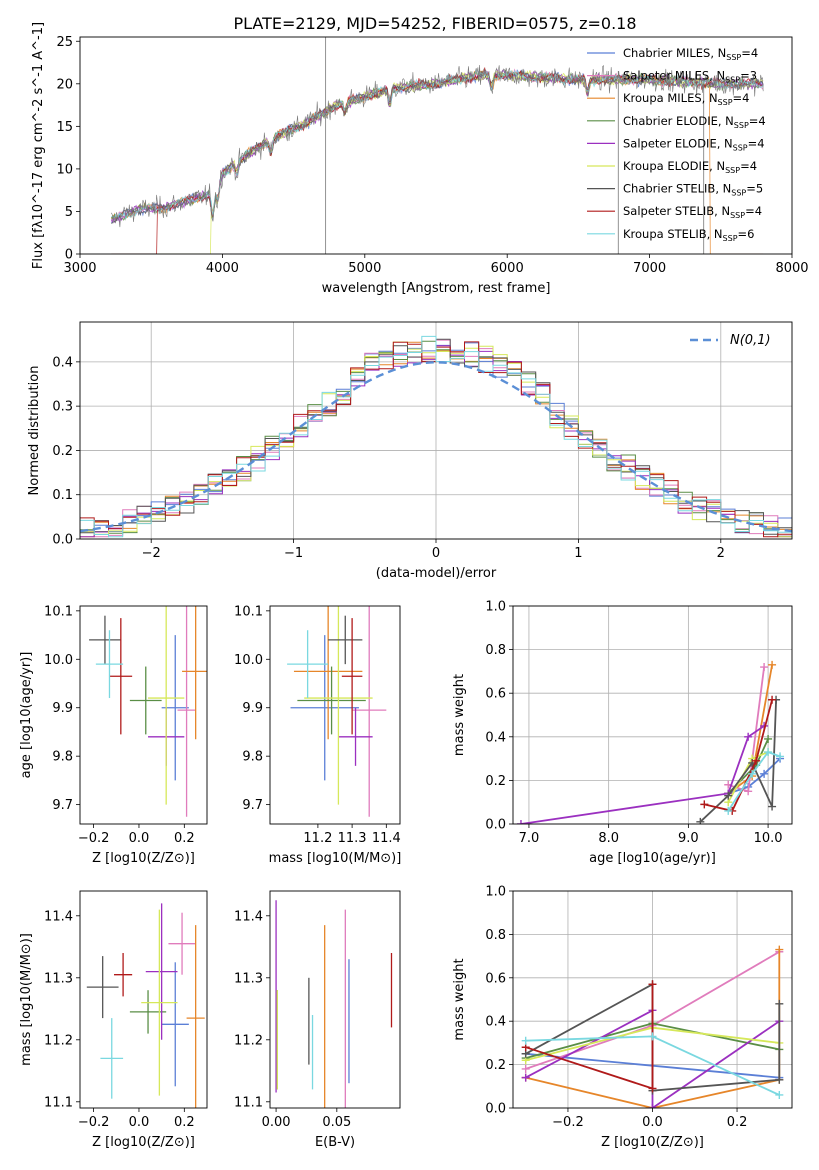 Image resolution: width=819 pixels, height=1170 pixels. I want to click on x-axis-label: Z [log10(Z/Z⊙)], so click(143, 1142).